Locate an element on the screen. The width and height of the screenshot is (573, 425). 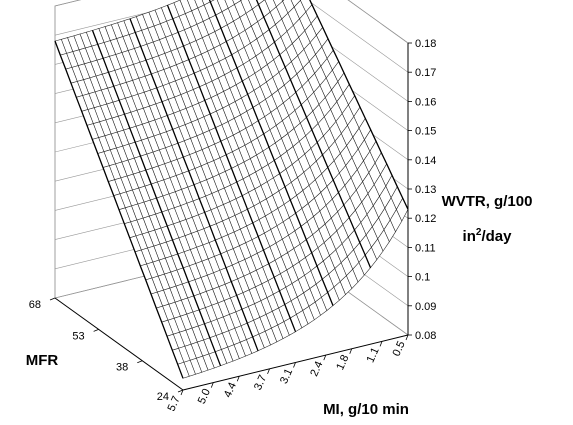
z-tick-label: 0.12 is located at coordinates (425, 219).